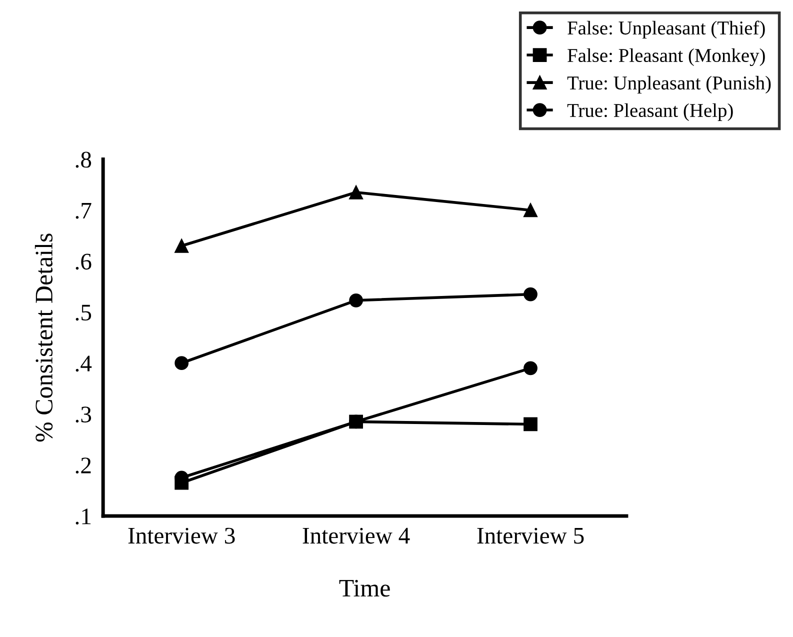 The height and width of the screenshot is (637, 793). Describe the element at coordinates (356, 536) in the screenshot. I see `x-tick-label: Interview 4` at that location.